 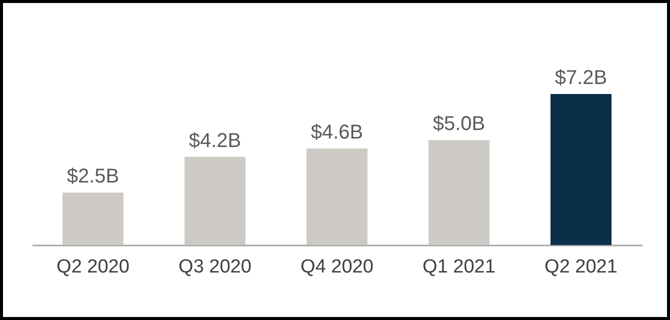 I want to click on data-label: $5.0B, so click(x=459, y=124).